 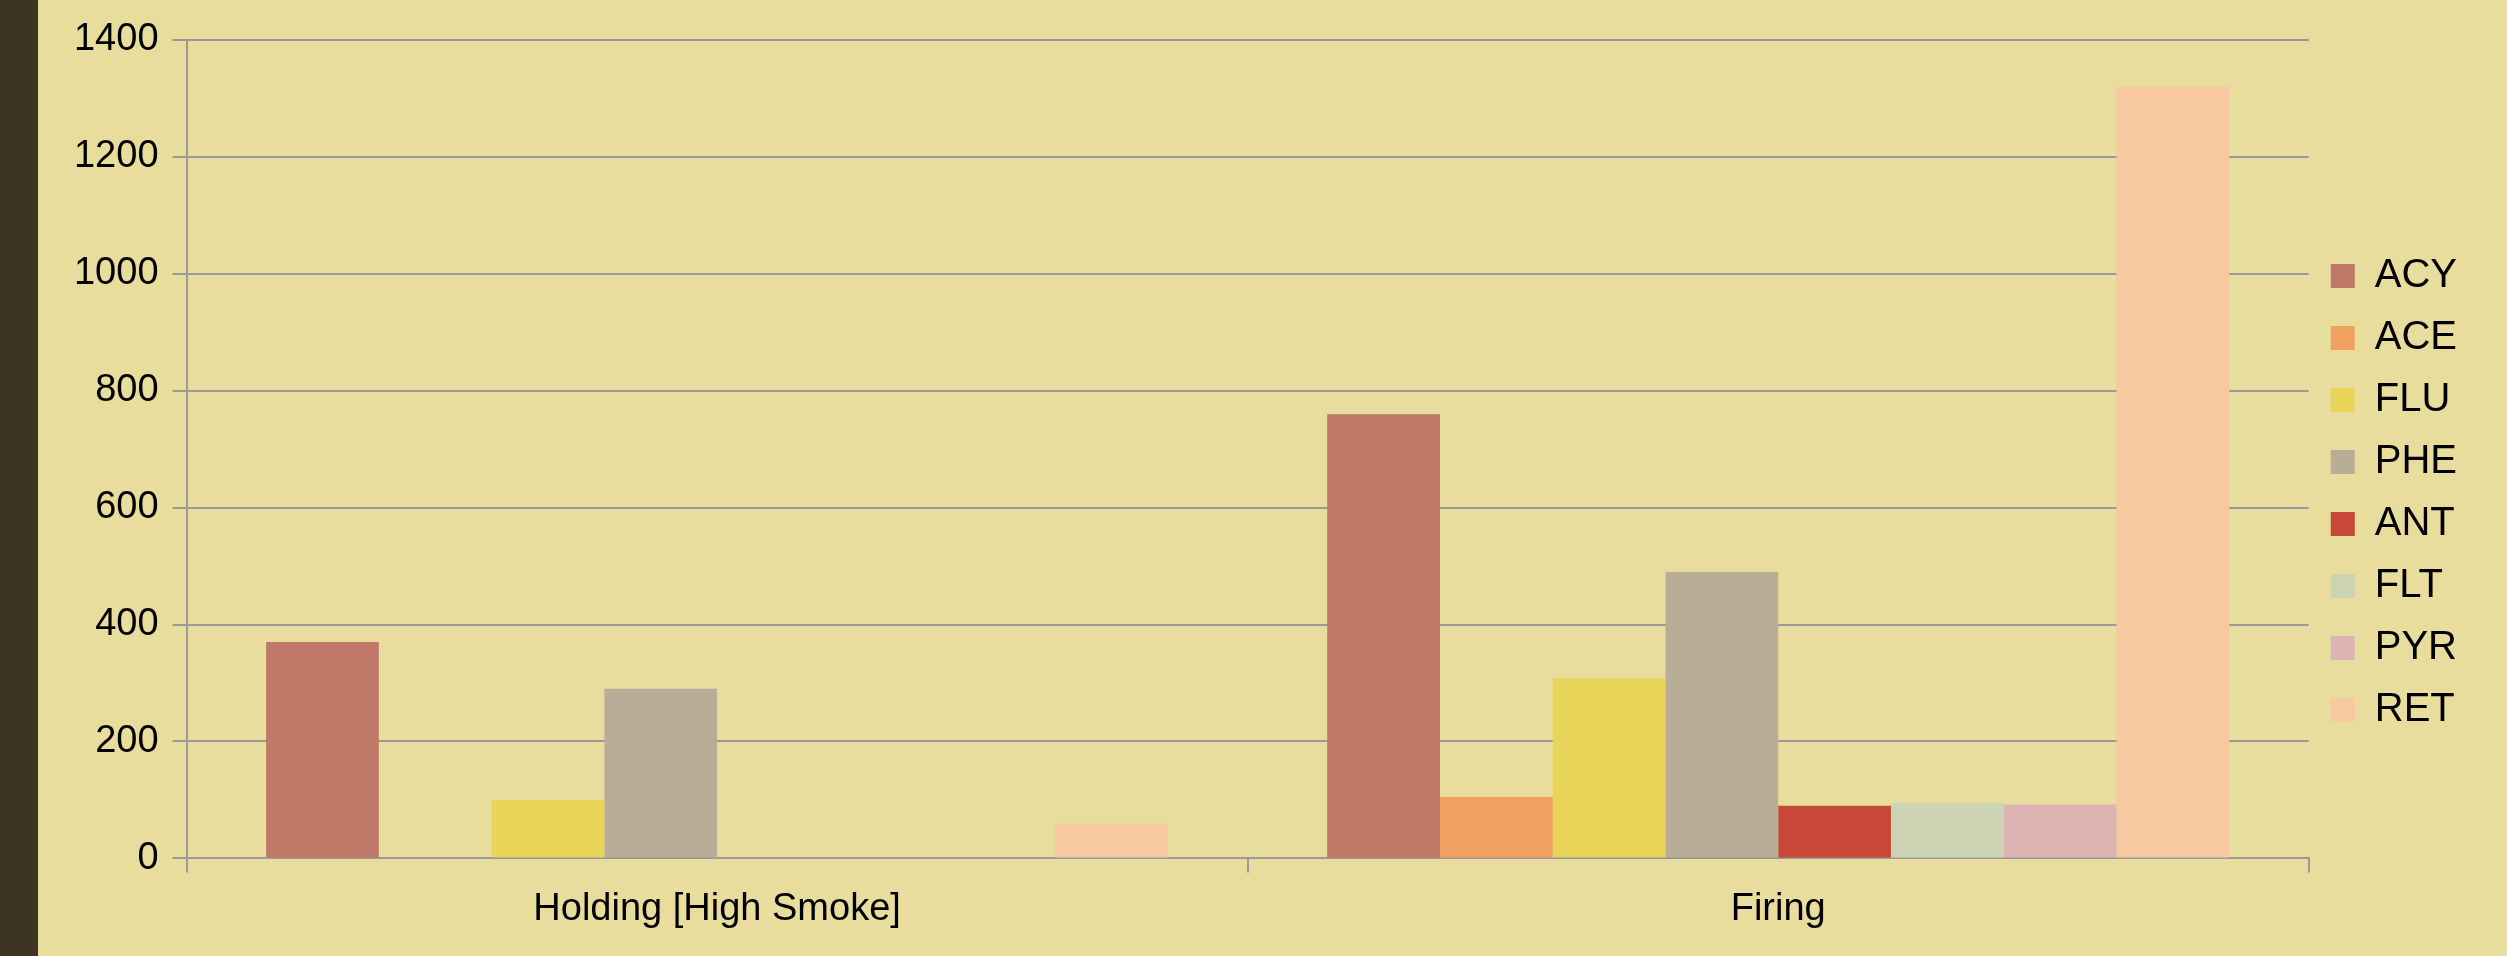 What do you see at coordinates (2414, 707) in the screenshot?
I see `legend-label: RET` at bounding box center [2414, 707].